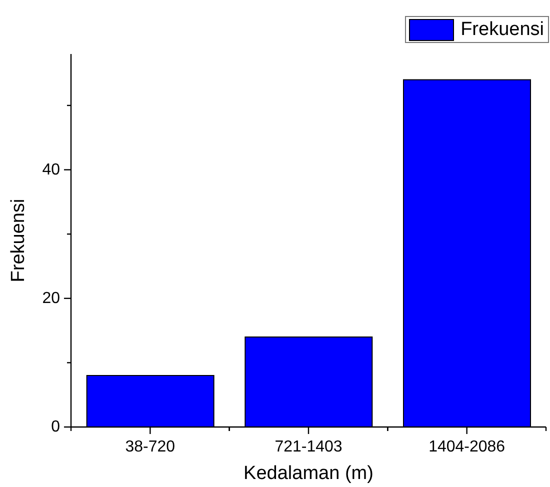 The height and width of the screenshot is (487, 550). What do you see at coordinates (150, 447) in the screenshot?
I see `x-tick-label: 38-720` at bounding box center [150, 447].